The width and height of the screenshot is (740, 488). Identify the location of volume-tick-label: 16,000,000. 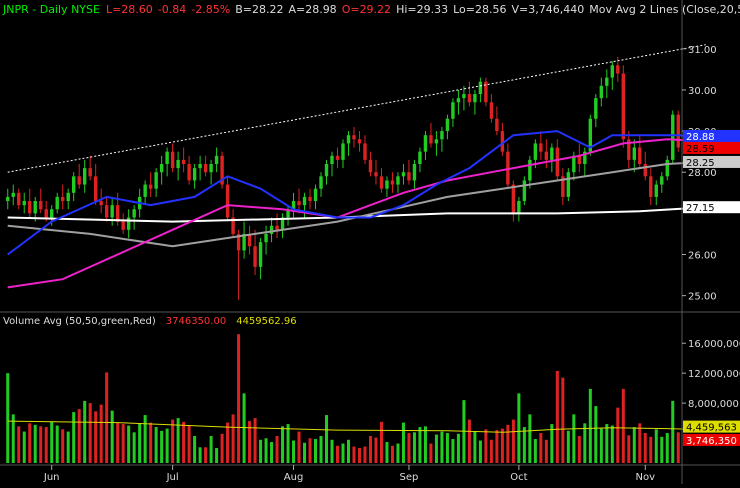
(714, 344).